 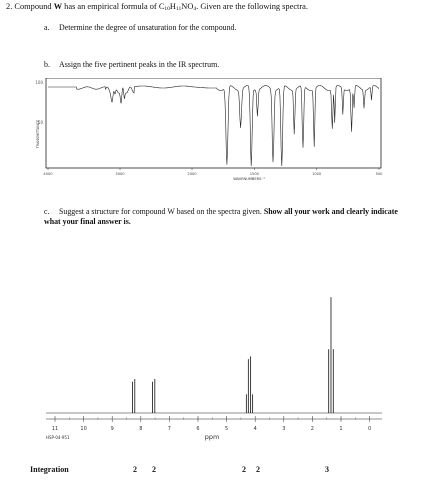 I want to click on integration-value: 3, so click(x=327, y=469).